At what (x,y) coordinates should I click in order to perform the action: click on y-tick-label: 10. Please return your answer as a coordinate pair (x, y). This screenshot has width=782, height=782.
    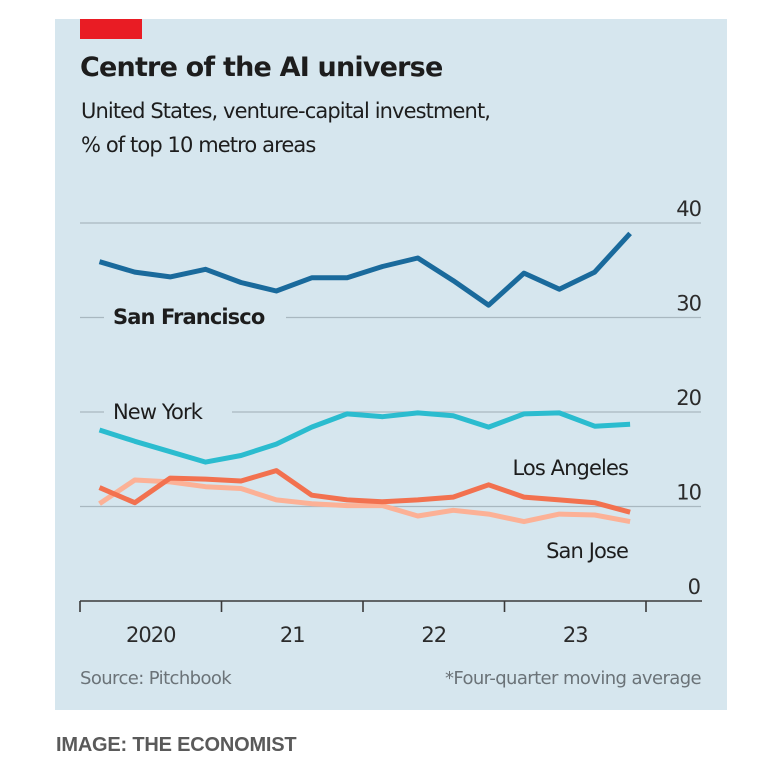
    Looking at the image, I should click on (688, 493).